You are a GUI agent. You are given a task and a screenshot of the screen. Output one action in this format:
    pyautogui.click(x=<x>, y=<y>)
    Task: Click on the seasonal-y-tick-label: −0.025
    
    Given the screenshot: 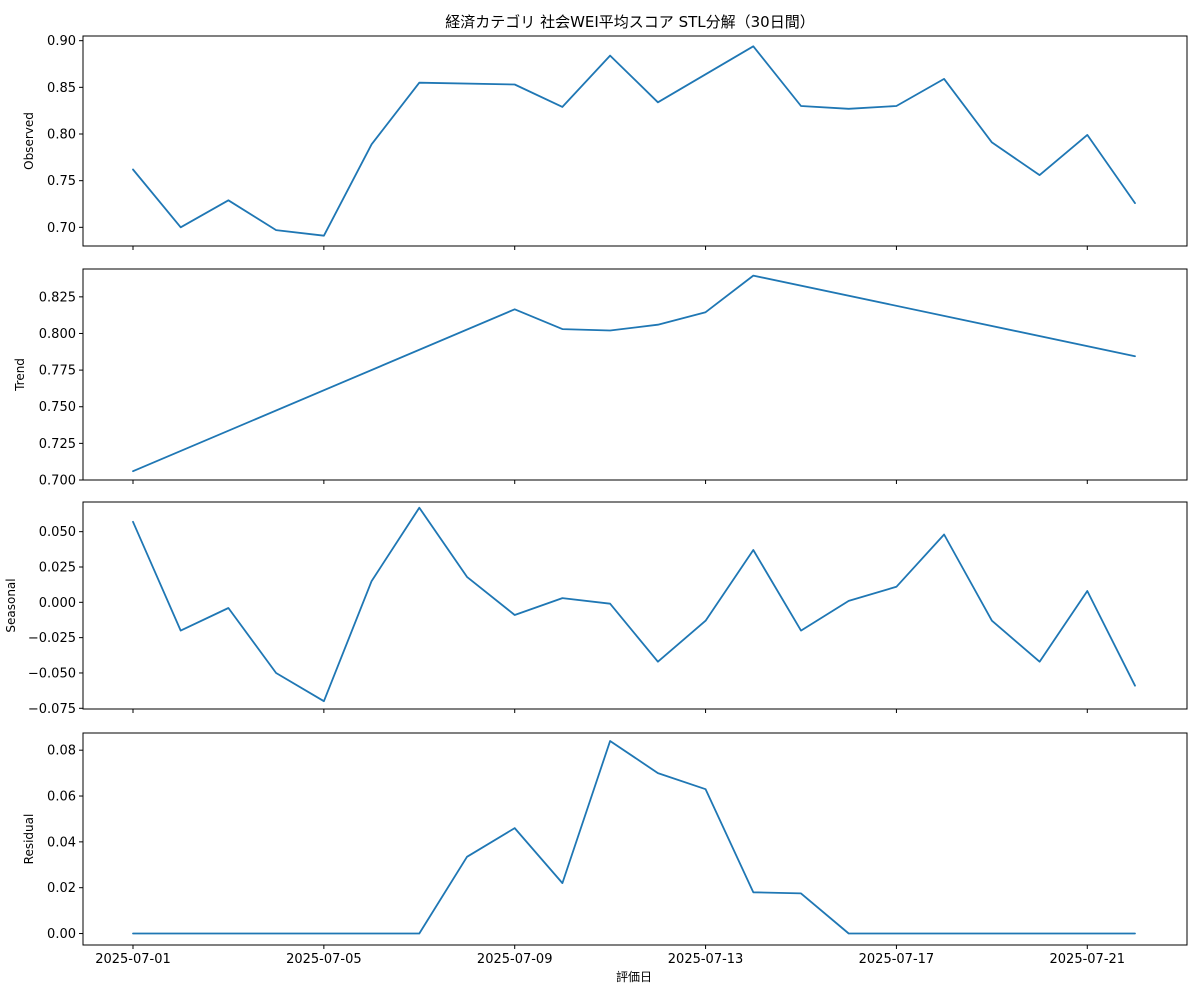 What is the action you would take?
    pyautogui.click(x=52, y=638)
    